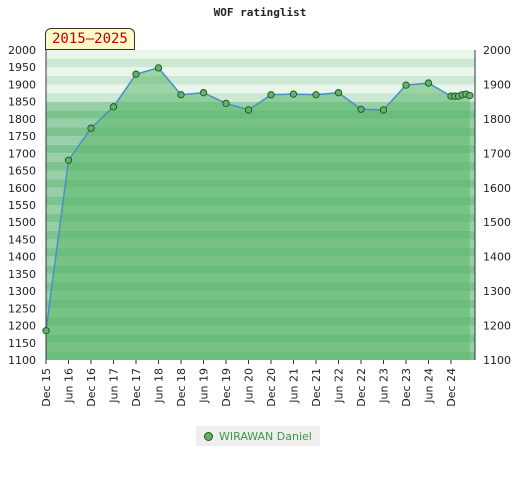  Describe the element at coordinates (339, 386) in the screenshot. I see `x-tick-label: Jun 22` at that location.